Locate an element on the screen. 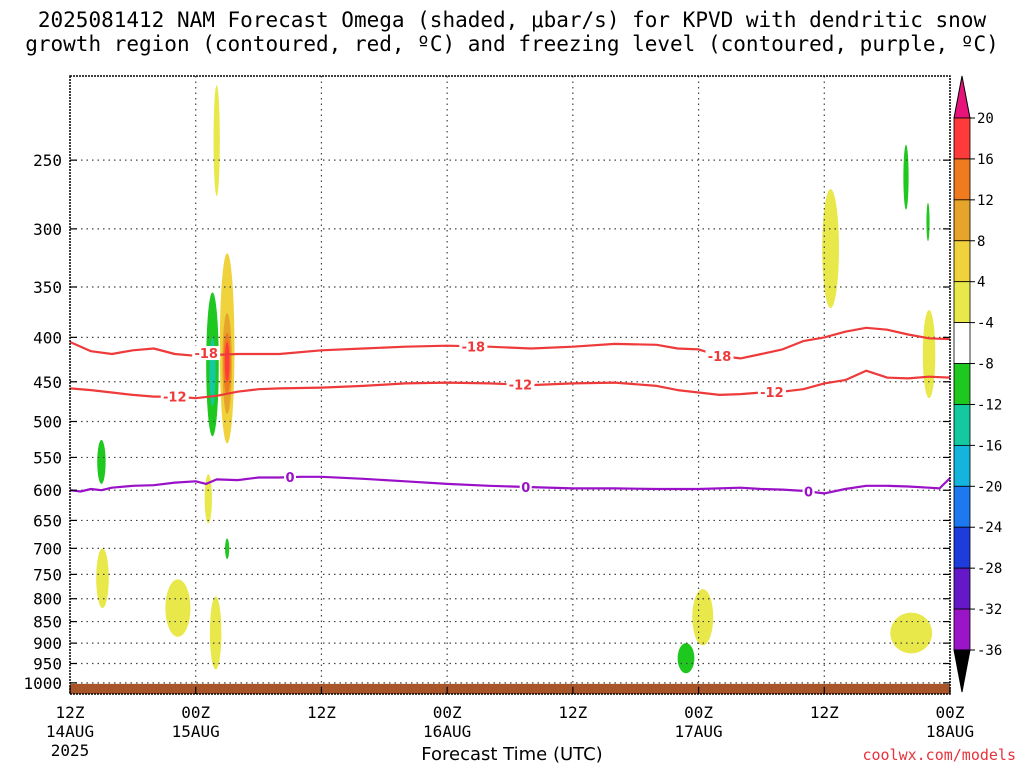  y-tick-label-850: 850 is located at coordinates (47, 622).